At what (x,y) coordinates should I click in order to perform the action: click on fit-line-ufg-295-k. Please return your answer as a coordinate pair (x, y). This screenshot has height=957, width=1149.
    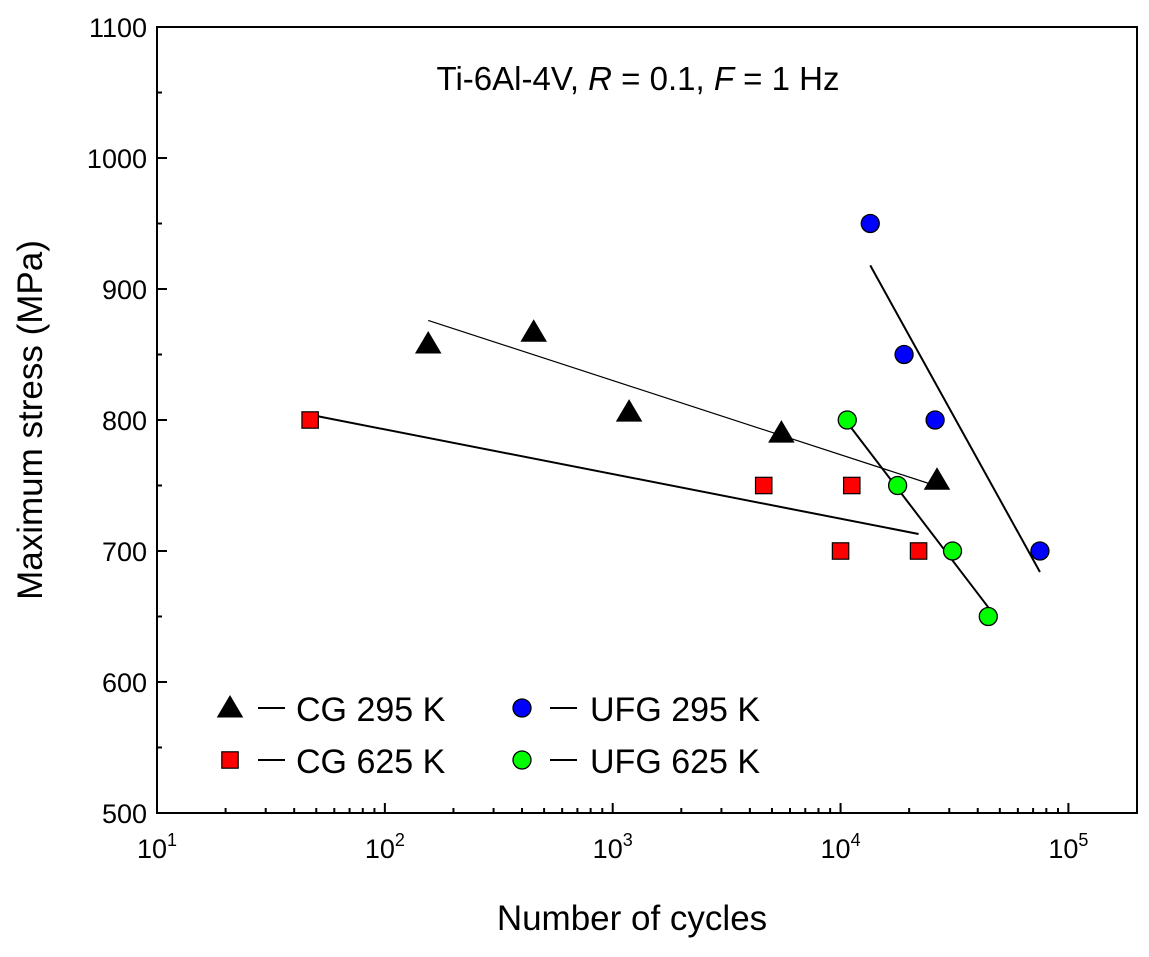
    Looking at the image, I should click on (955, 418).